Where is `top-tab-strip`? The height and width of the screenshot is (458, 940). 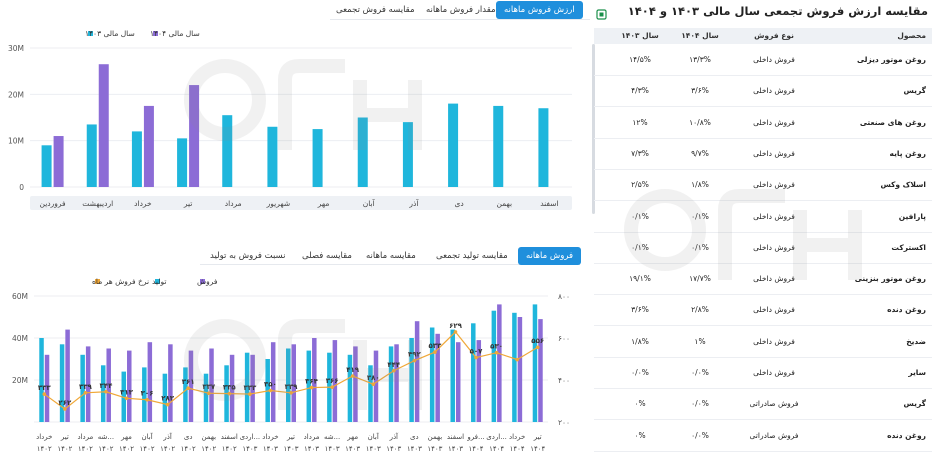
top-tab-strip is located at coordinates (460, 10).